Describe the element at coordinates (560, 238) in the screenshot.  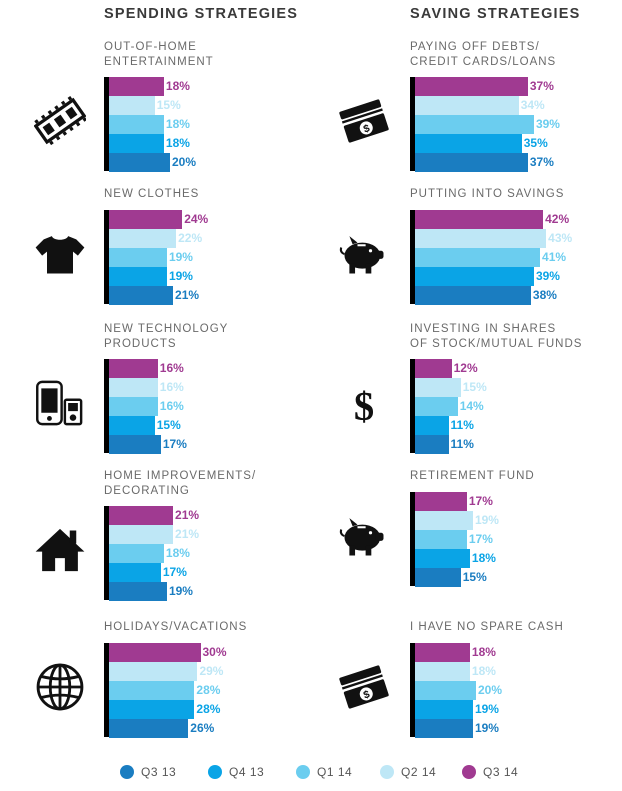
I see `data-label: 43%` at that location.